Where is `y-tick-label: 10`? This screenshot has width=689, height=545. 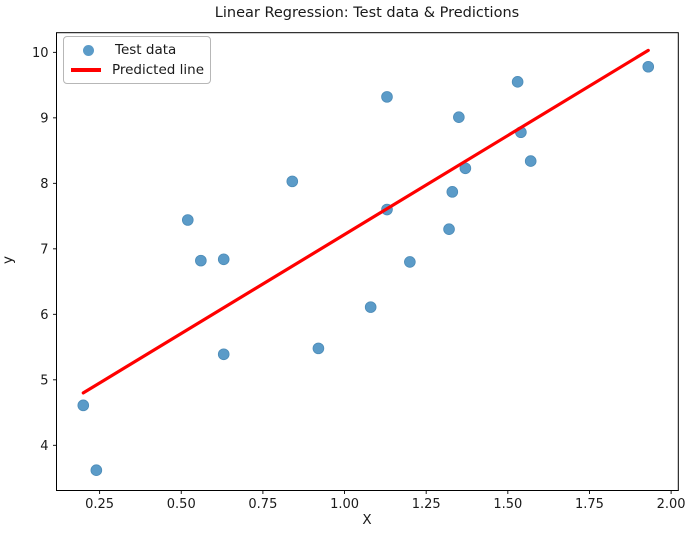 y-tick-label: 10 is located at coordinates (40, 53).